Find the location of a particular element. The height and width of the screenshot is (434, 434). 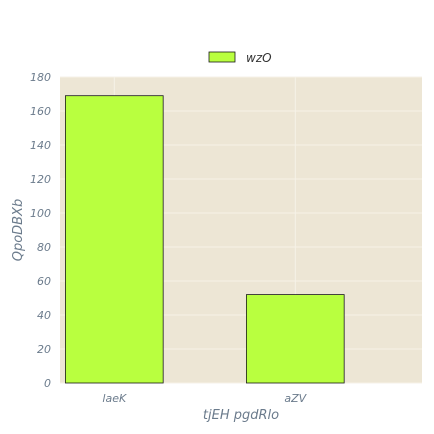

y-tick-label: 40 is located at coordinates (44, 315).